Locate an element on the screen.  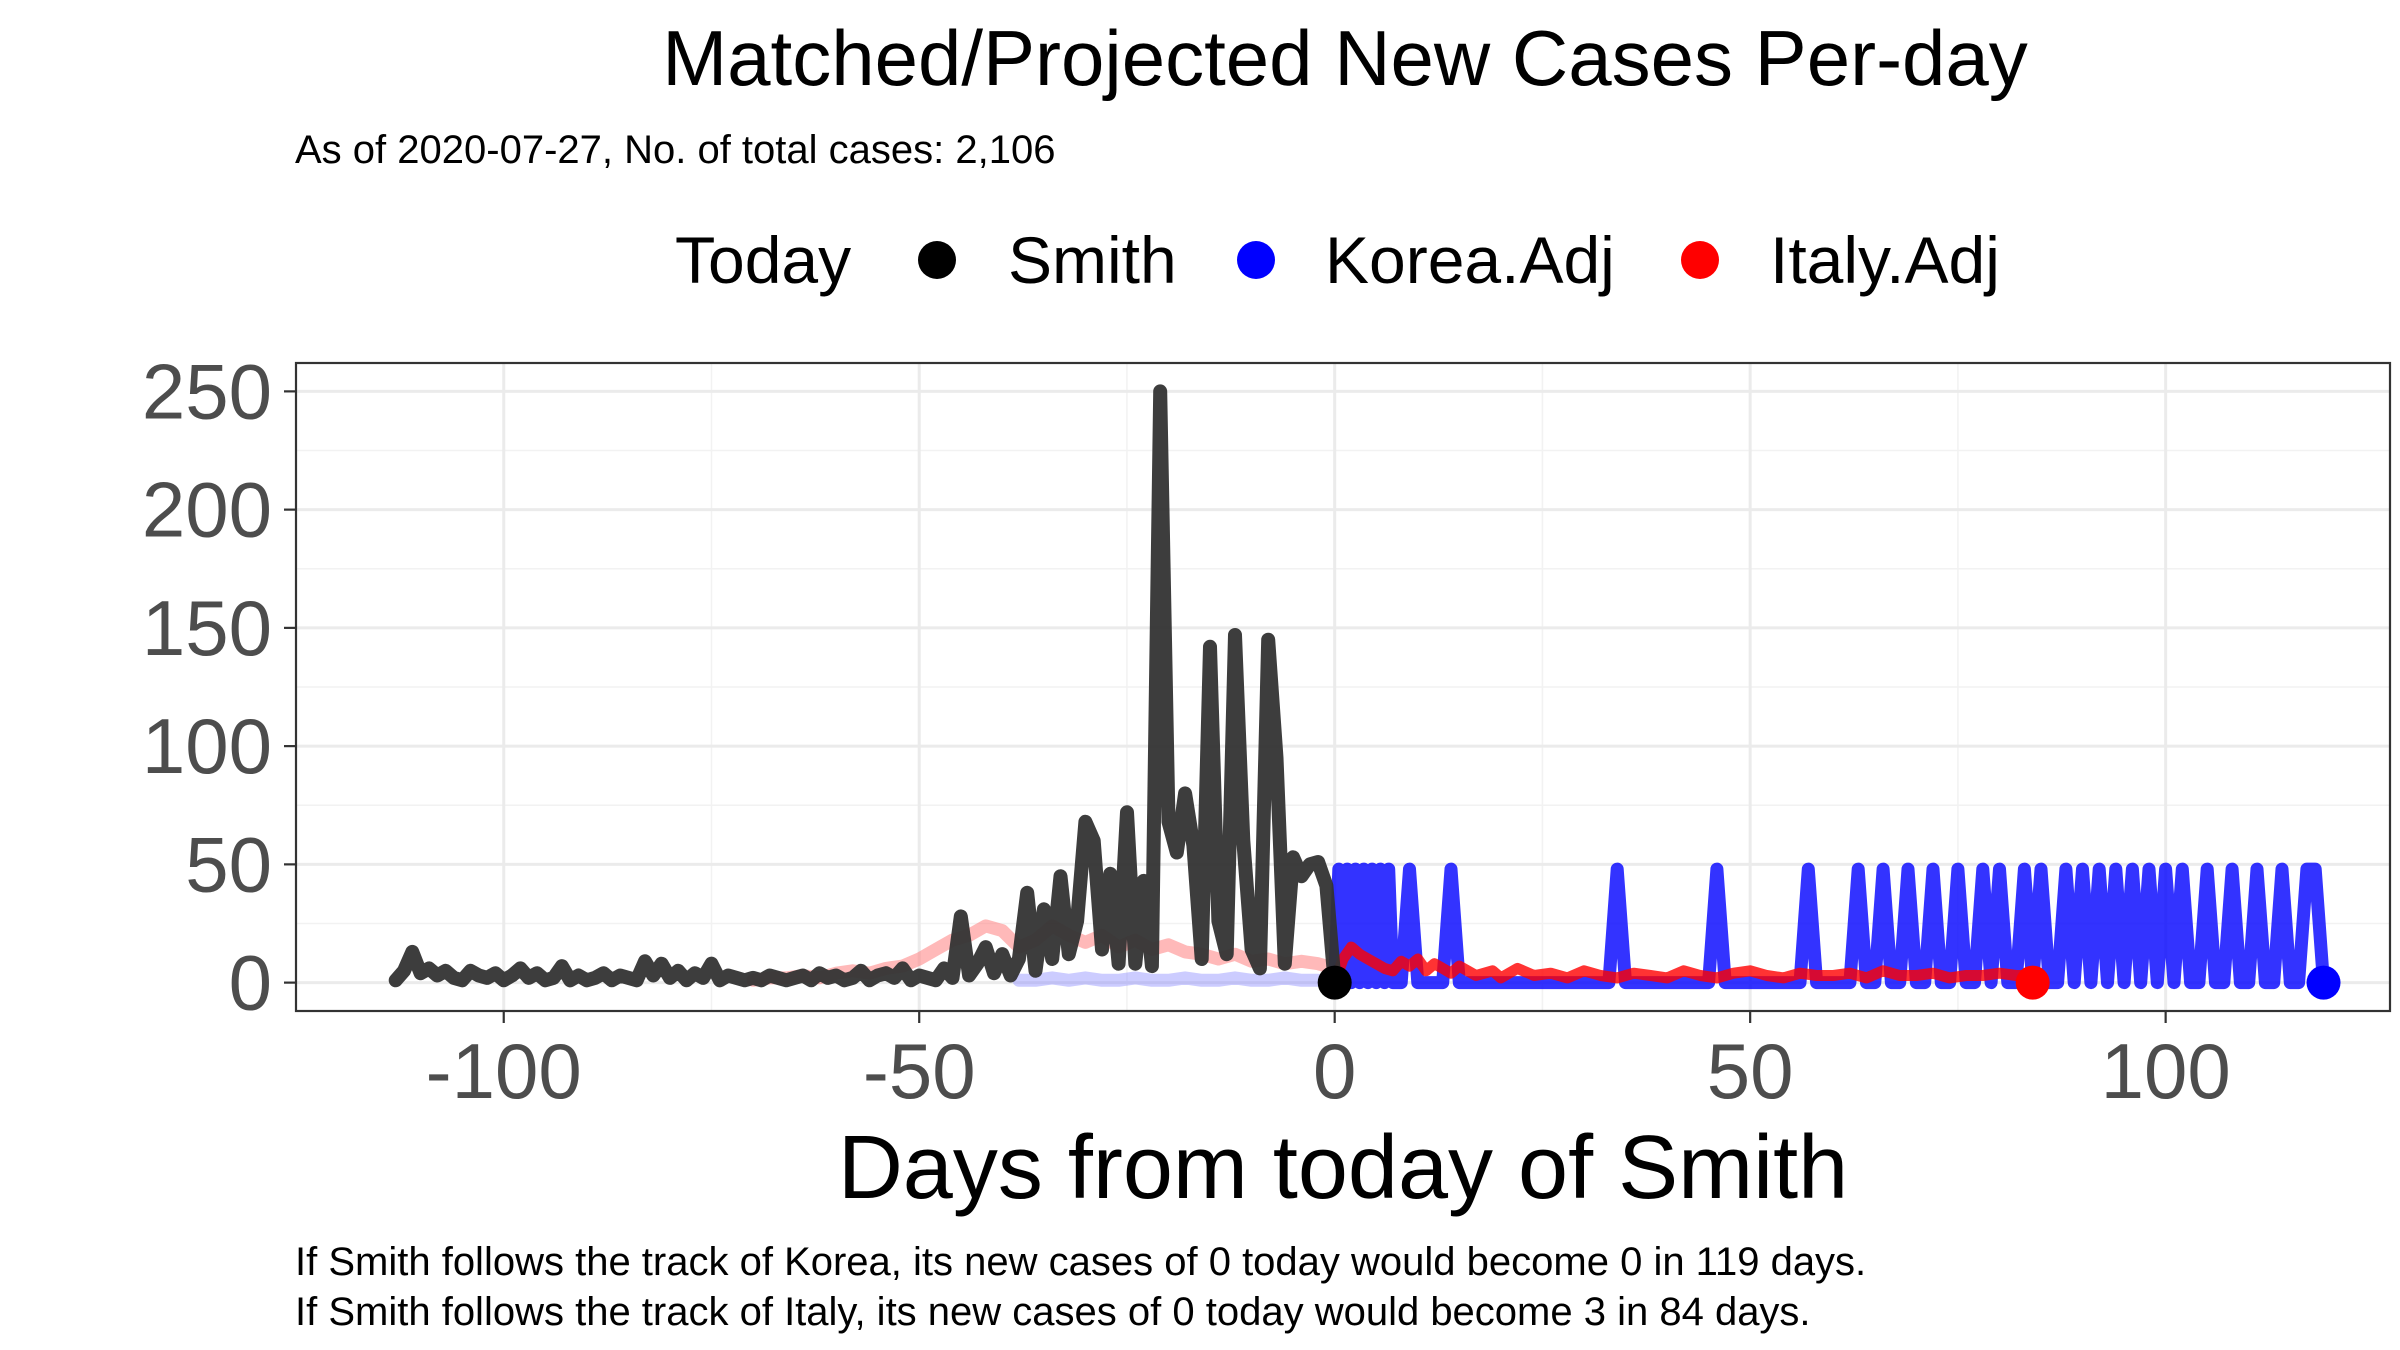
y-tick-label: 50 is located at coordinates (228, 864).